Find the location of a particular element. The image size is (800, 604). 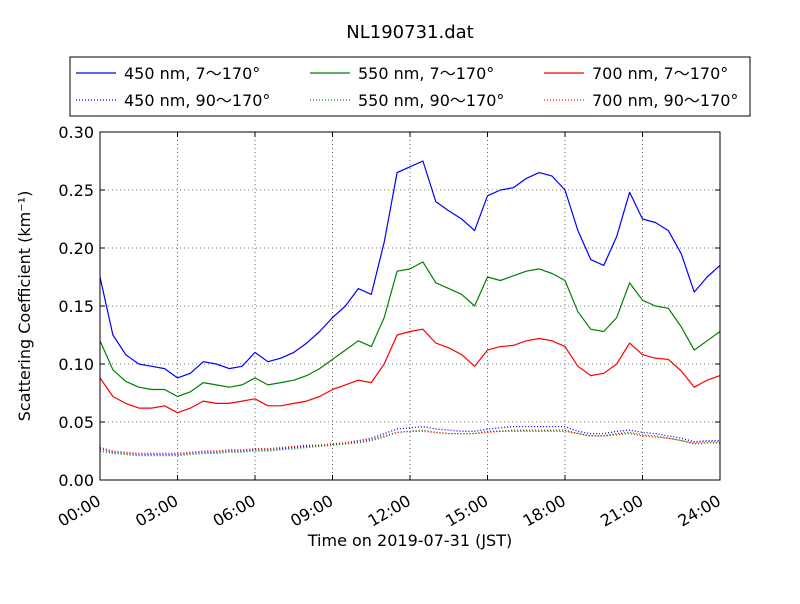

x-tick-label: 18:00 is located at coordinates (544, 511).